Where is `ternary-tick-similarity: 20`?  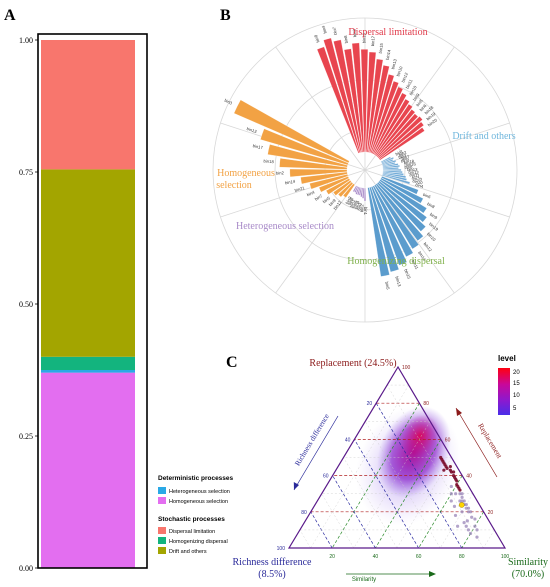
ternary-tick-similarity: 20 is located at coordinates (332, 557).